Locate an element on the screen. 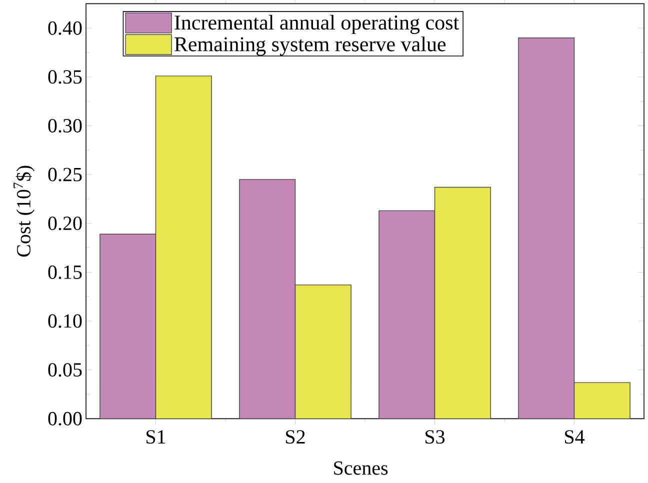  y-tick-label: 0.25 is located at coordinates (65, 175).